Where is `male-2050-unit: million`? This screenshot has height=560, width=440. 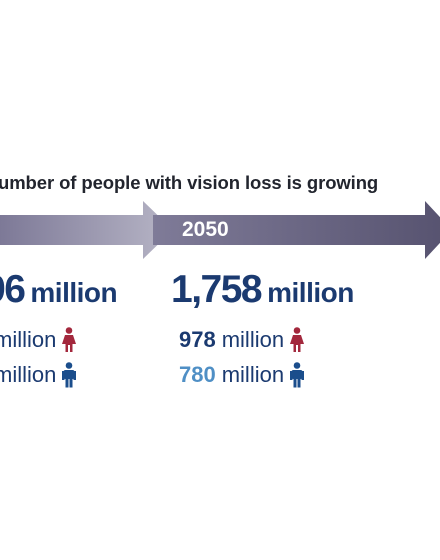 male-2050-unit: million is located at coordinates (253, 374).